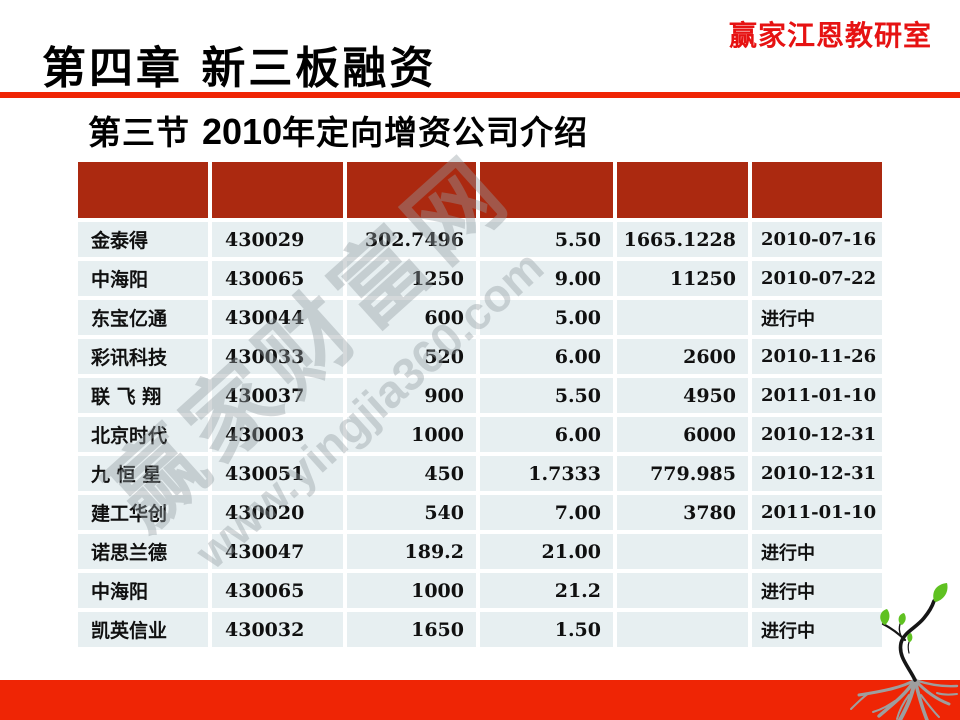 This screenshot has width=960, height=720. I want to click on table-cell: 1.50, so click(546, 629).